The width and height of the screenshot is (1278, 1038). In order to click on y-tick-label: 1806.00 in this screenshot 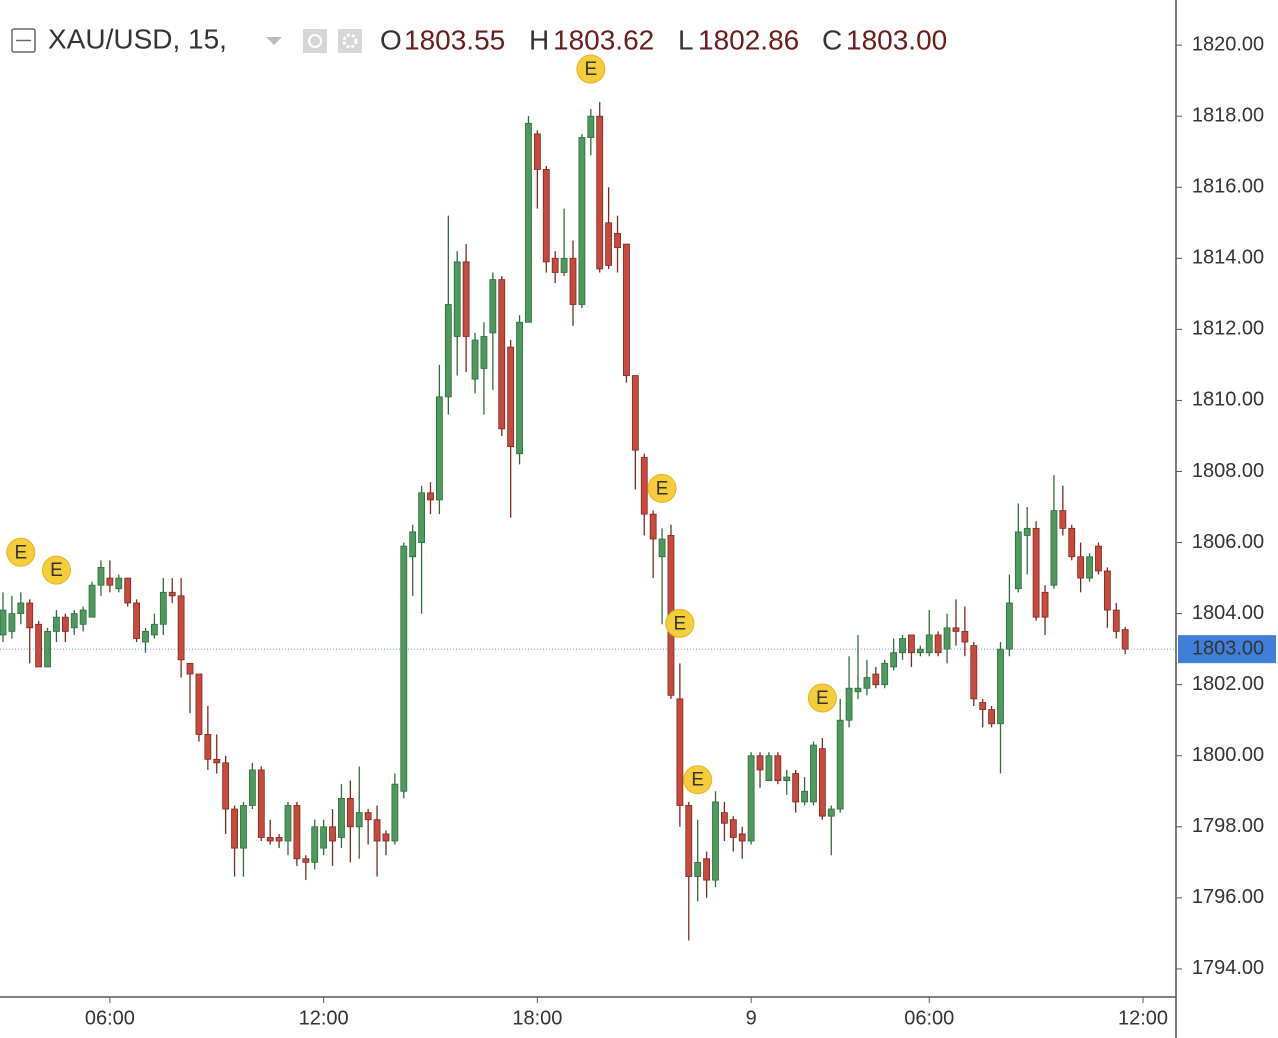, I will do `click(1228, 542)`.